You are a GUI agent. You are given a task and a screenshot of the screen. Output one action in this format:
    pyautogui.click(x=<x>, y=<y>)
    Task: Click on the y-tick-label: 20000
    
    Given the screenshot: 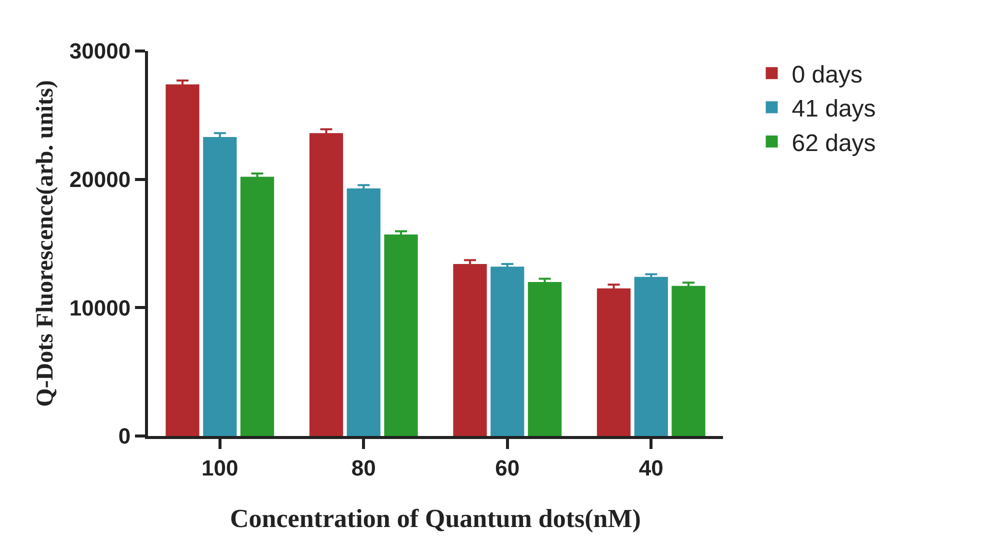 What is the action you would take?
    pyautogui.click(x=100, y=179)
    